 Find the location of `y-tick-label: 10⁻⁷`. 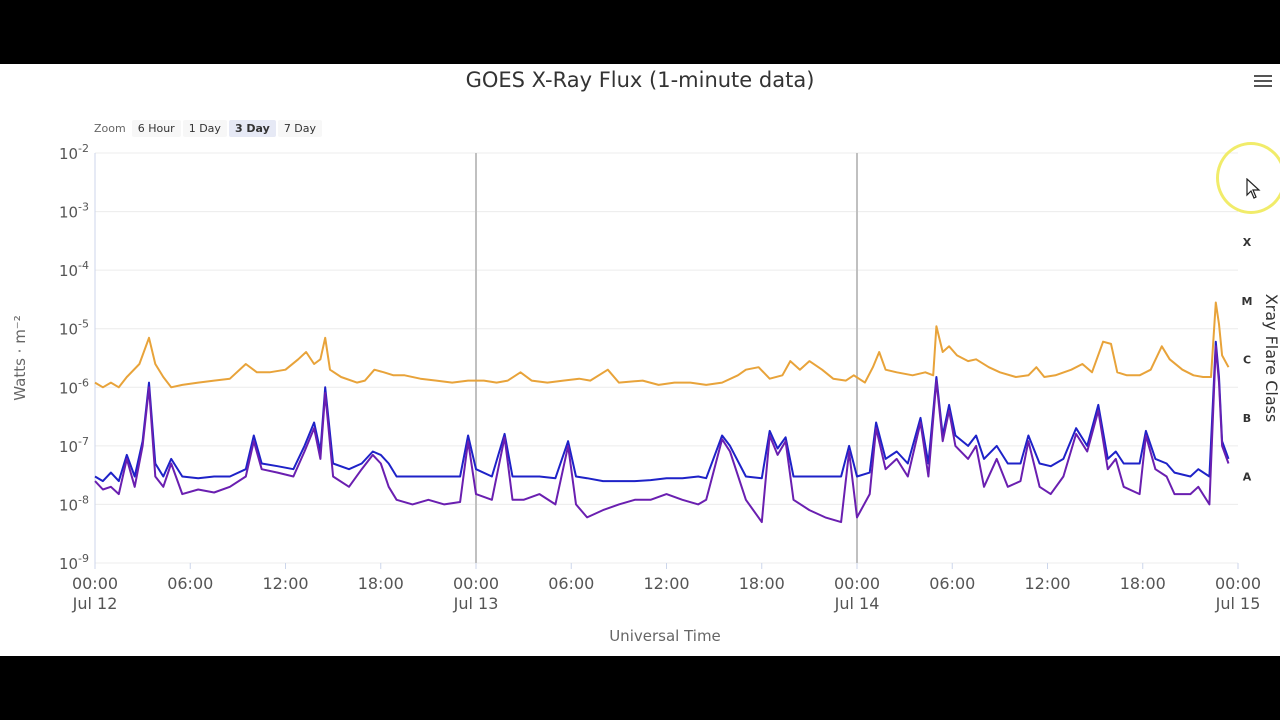

y-tick-label: 10⁻⁷ is located at coordinates (74, 445).